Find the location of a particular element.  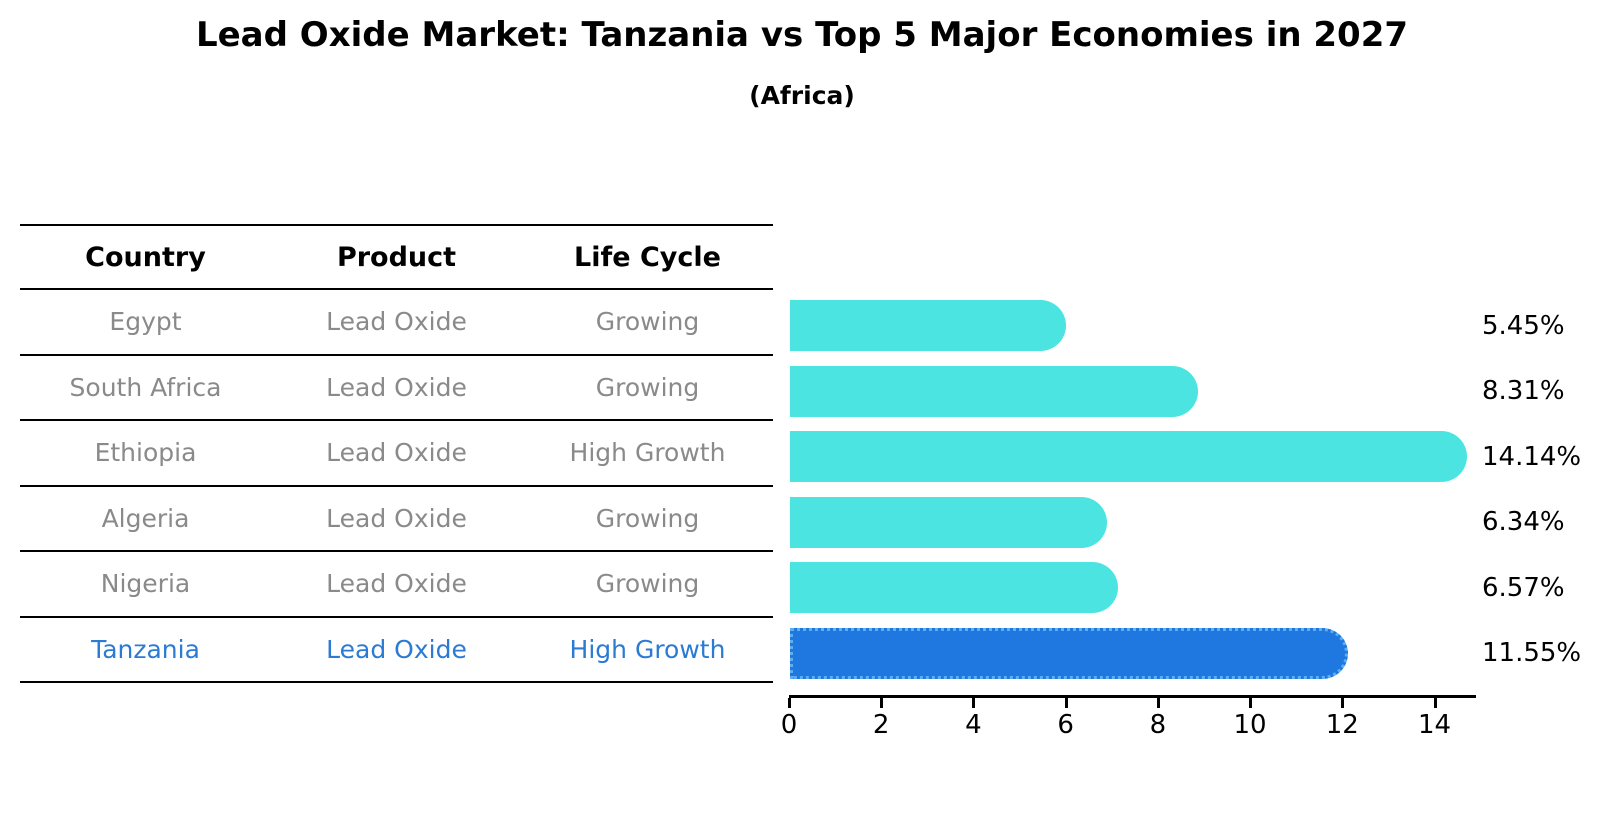

table-header-country: Country is located at coordinates (145, 257).